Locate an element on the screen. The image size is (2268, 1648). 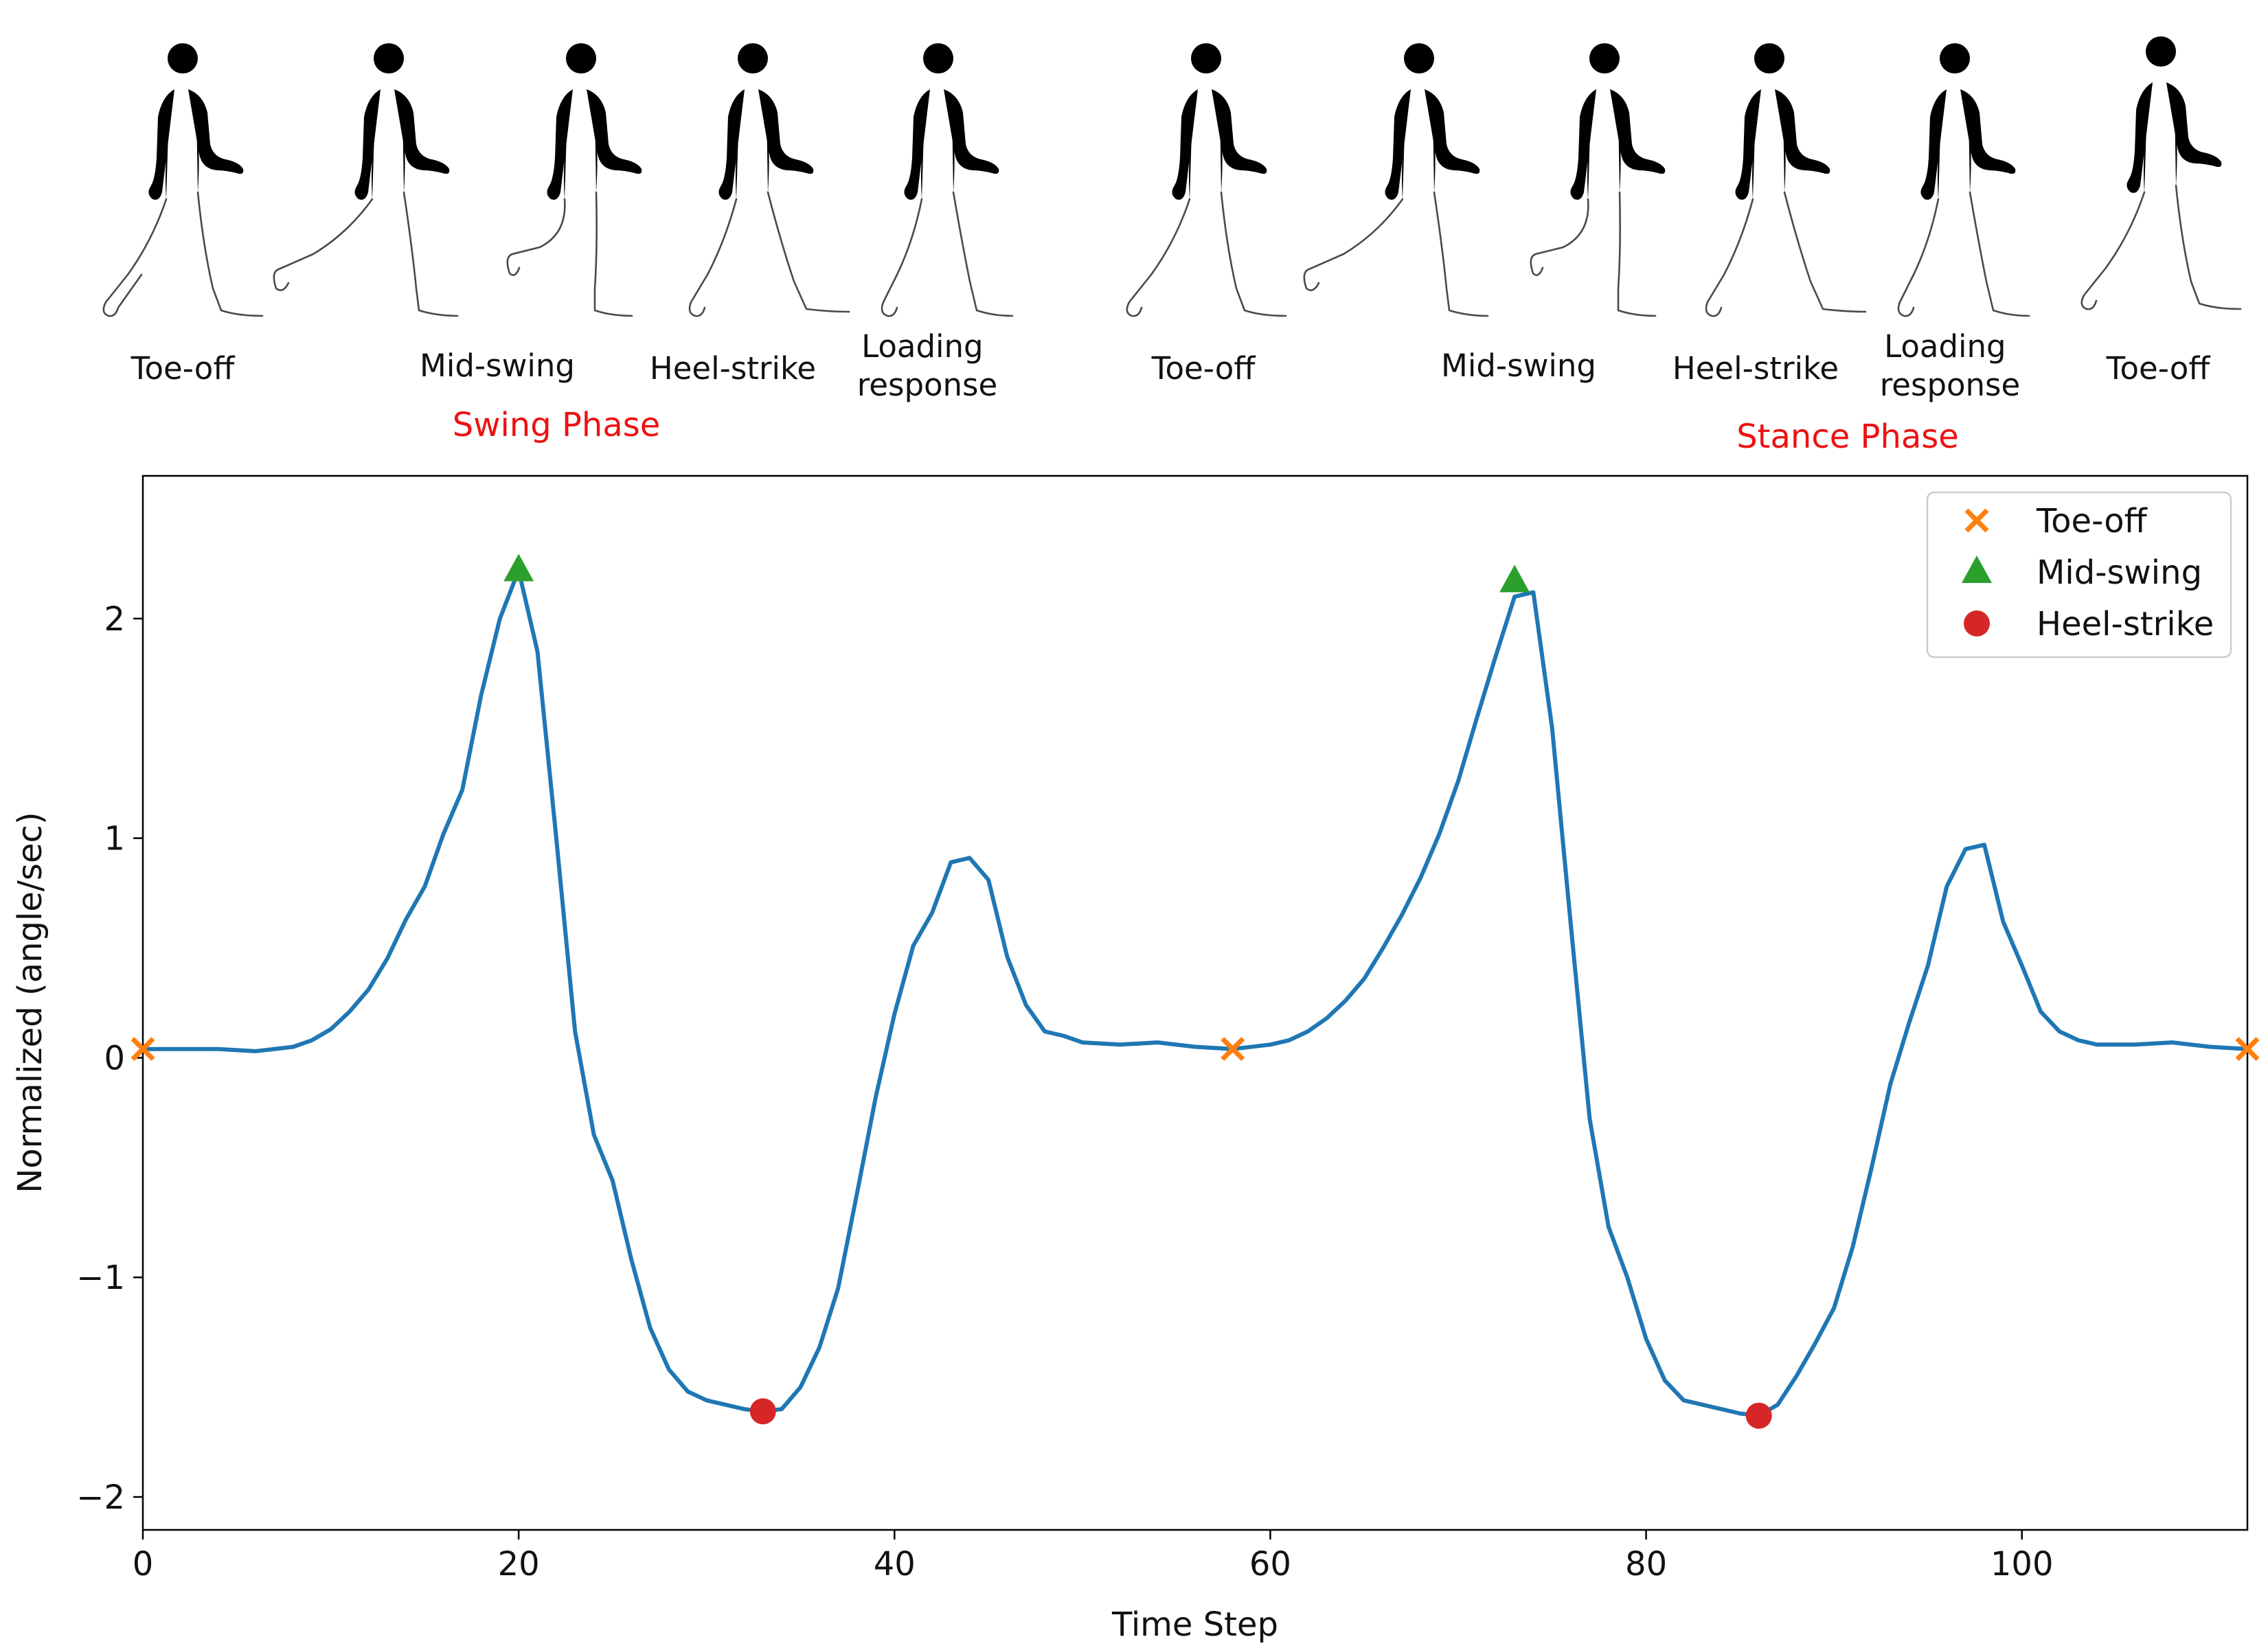
x-tick-label: 0 is located at coordinates (143, 1564).